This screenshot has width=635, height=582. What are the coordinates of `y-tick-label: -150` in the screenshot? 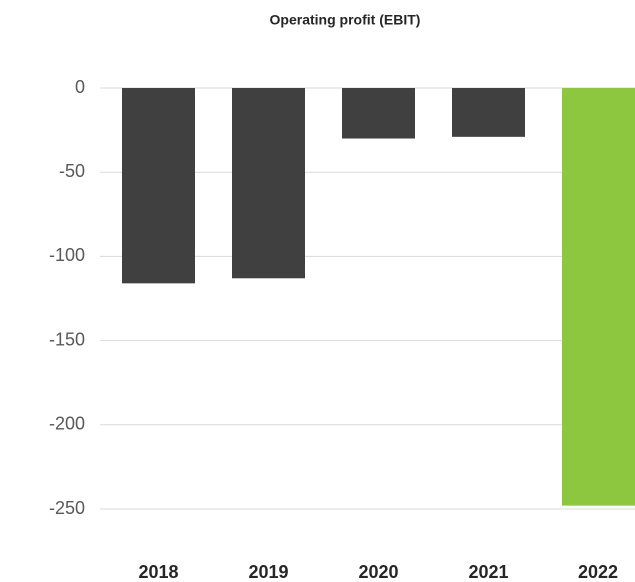 It's located at (67, 339).